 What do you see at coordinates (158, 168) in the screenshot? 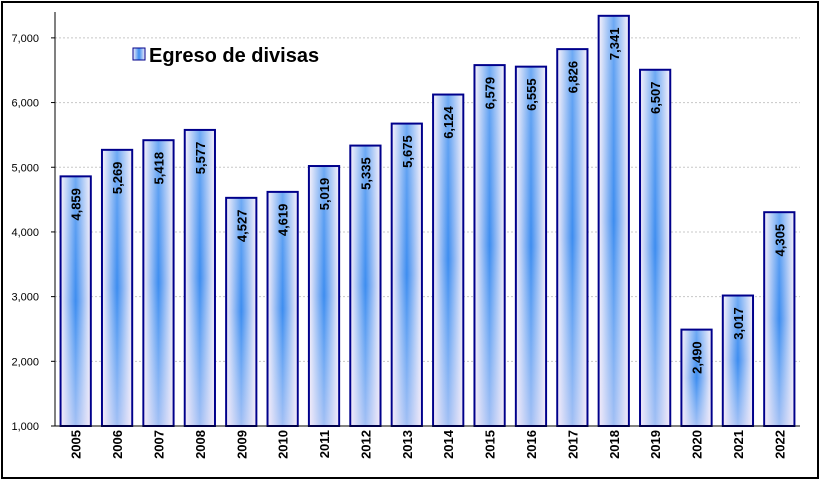
I see `data-label: 5,418` at bounding box center [158, 168].